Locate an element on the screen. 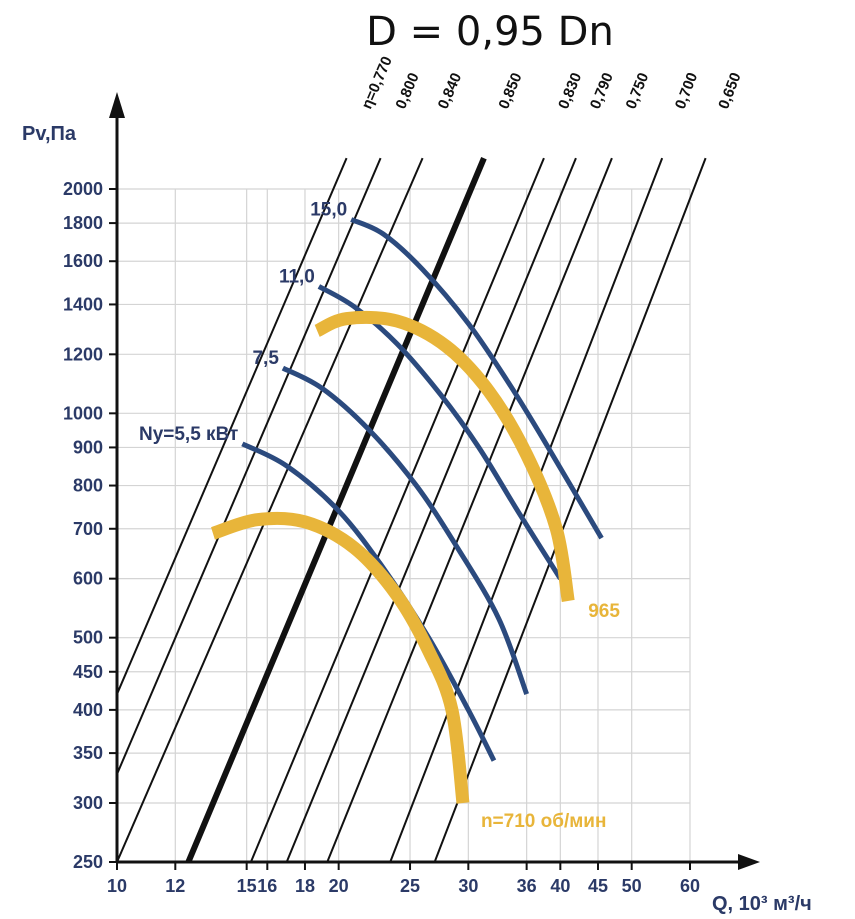  x-tick-label: 60 is located at coordinates (690, 886).